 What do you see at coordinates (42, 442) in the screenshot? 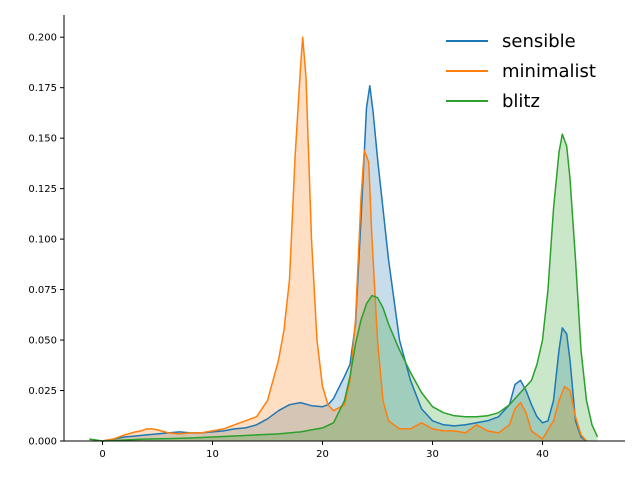
I see `y-tick-label: 0.000` at bounding box center [42, 442].